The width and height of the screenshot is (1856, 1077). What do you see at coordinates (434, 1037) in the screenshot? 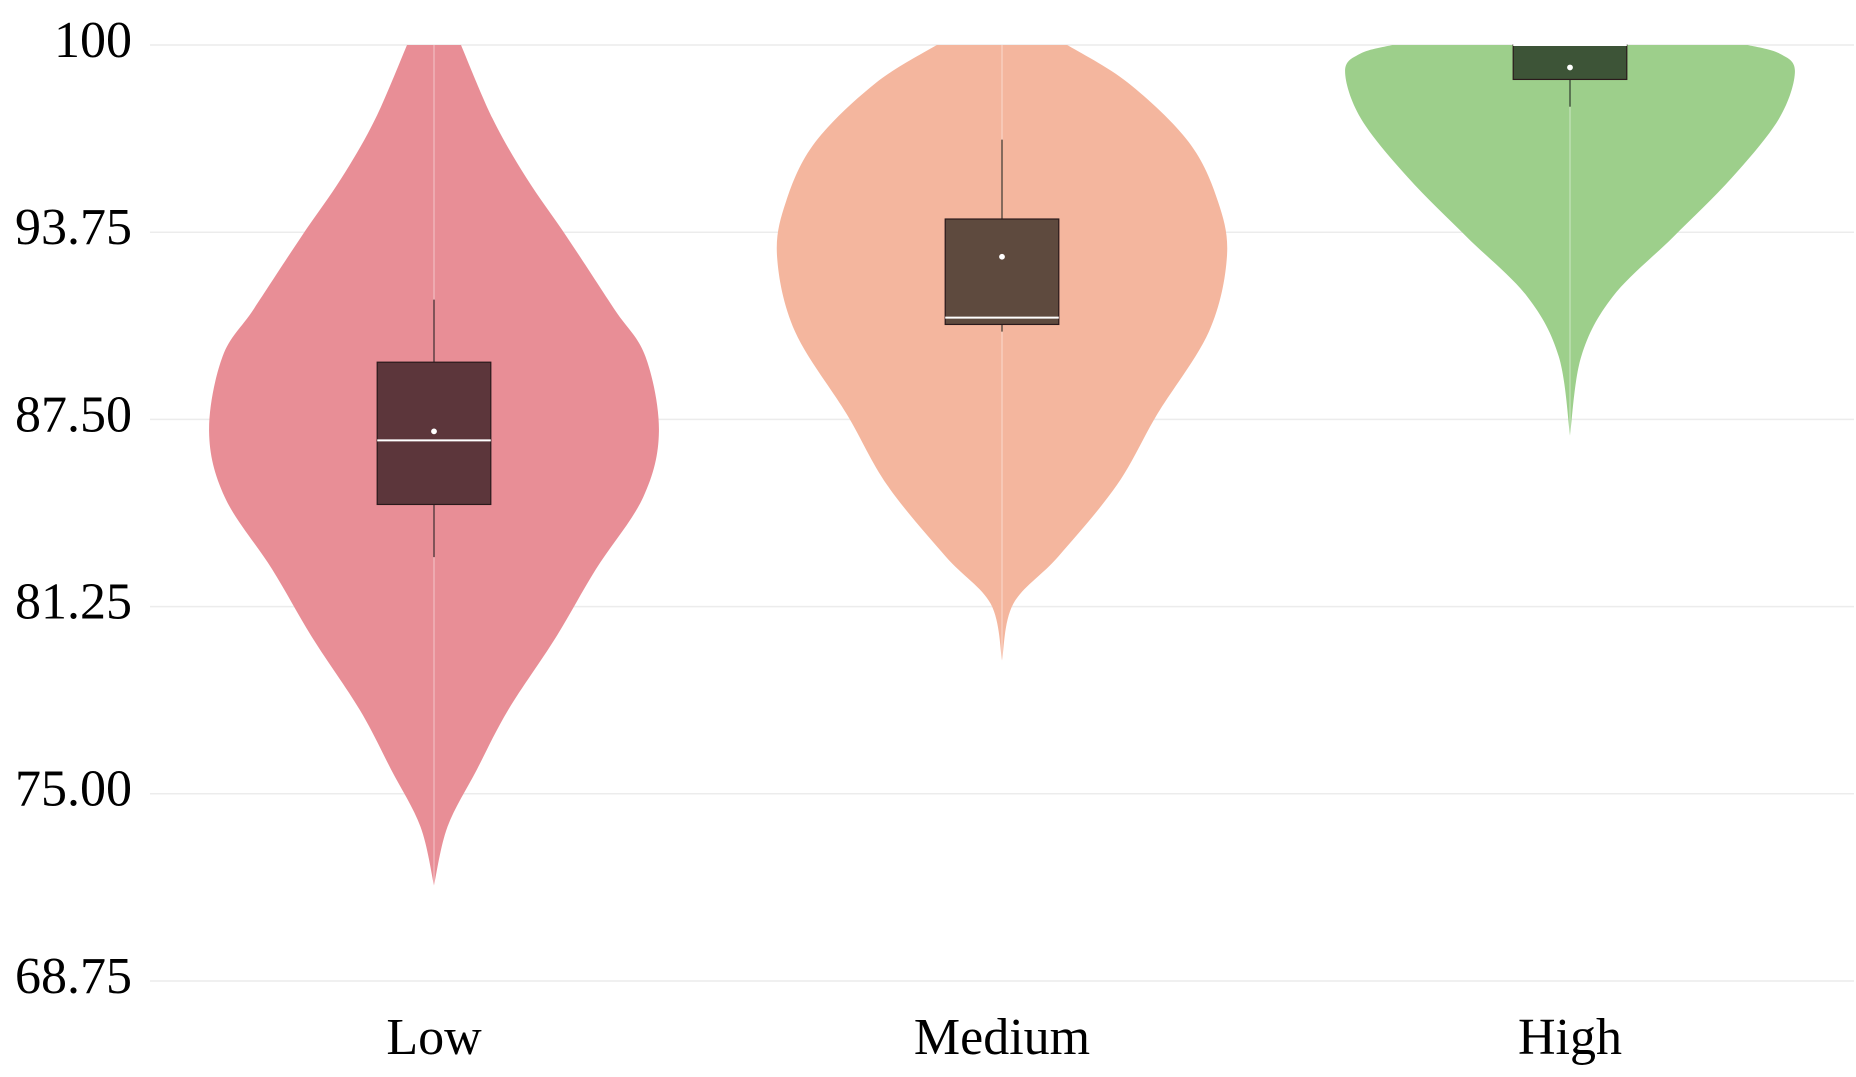
I see `x-tick-label: Low` at bounding box center [434, 1037].